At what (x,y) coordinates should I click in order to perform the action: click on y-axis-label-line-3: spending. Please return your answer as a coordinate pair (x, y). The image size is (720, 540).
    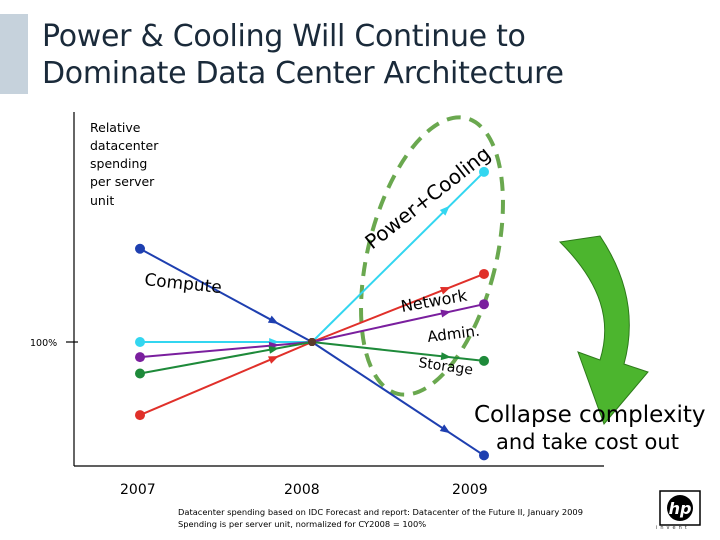
    Looking at the image, I should click on (118, 163).